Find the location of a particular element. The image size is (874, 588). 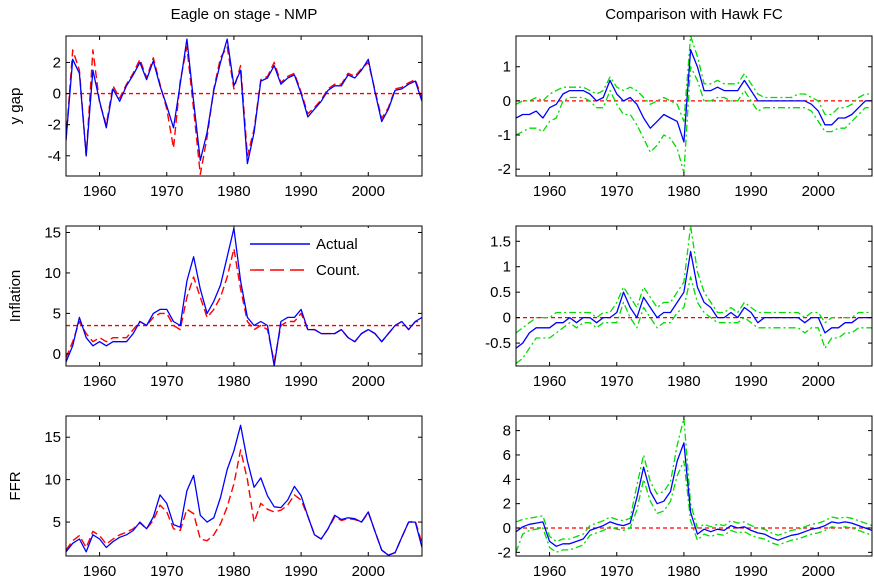

y-tick-label: 0.5 is located at coordinates (500, 292).